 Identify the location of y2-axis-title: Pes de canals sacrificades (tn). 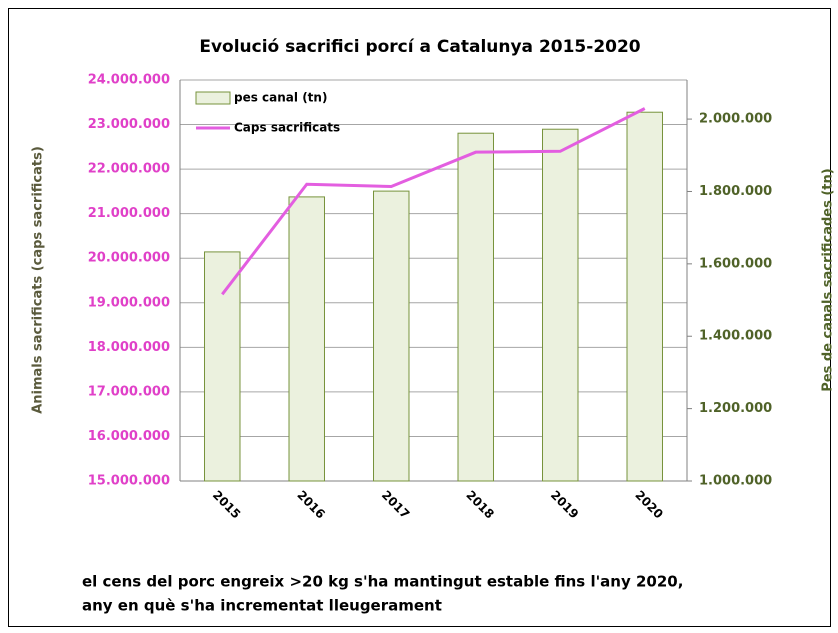
(828, 279).